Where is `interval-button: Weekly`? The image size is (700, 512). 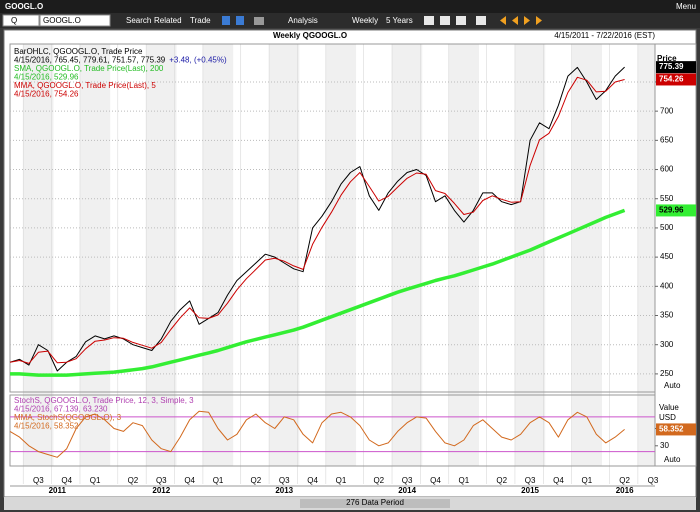 interval-button: Weekly is located at coordinates (365, 20).